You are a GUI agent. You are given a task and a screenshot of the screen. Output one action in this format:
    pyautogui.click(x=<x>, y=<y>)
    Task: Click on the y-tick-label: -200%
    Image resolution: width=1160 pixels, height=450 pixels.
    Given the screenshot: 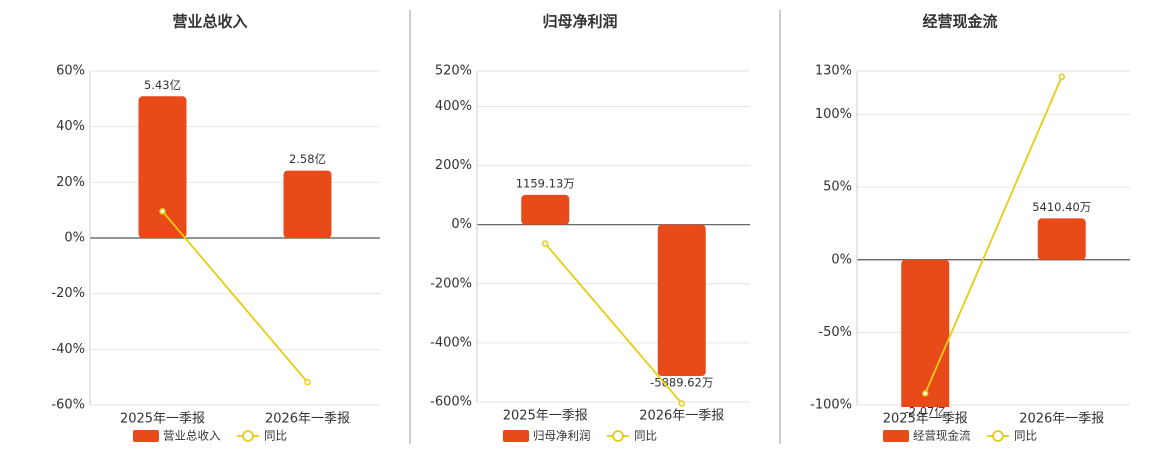 What is the action you would take?
    pyautogui.click(x=451, y=283)
    